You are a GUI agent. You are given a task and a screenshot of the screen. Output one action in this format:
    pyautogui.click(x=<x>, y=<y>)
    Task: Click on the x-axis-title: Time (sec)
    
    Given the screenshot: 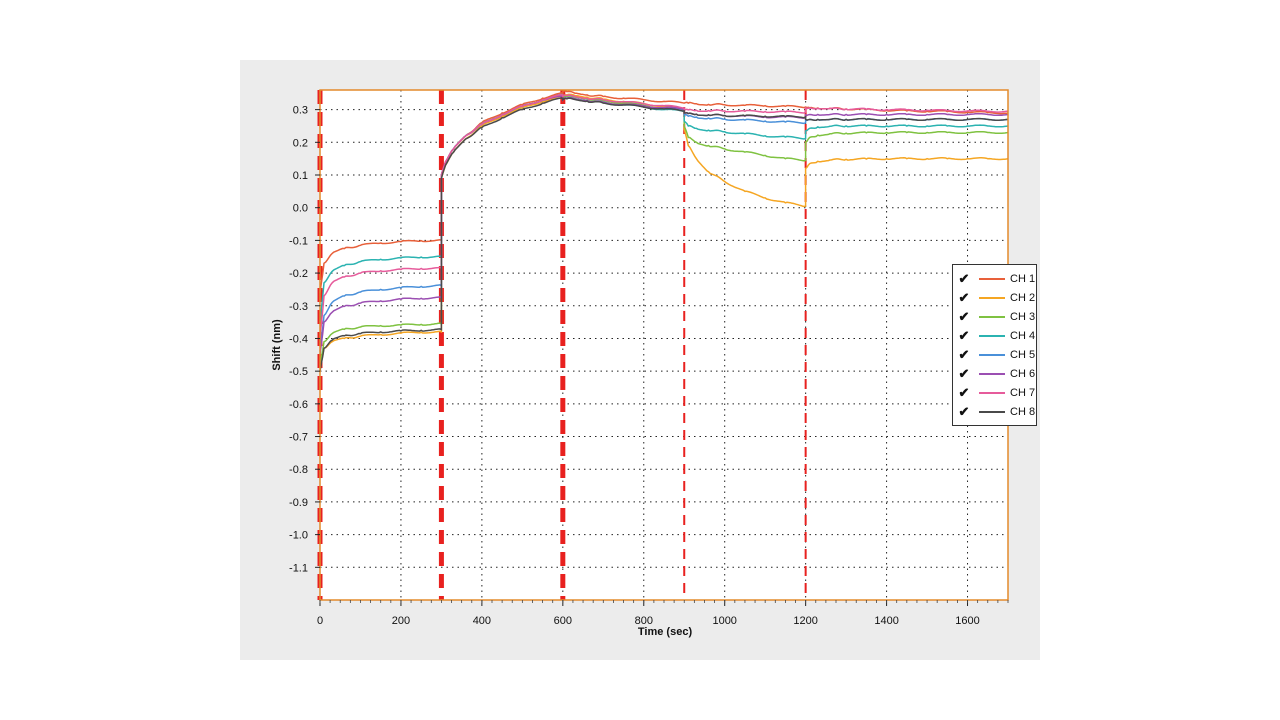 What is the action you would take?
    pyautogui.click(x=665, y=632)
    